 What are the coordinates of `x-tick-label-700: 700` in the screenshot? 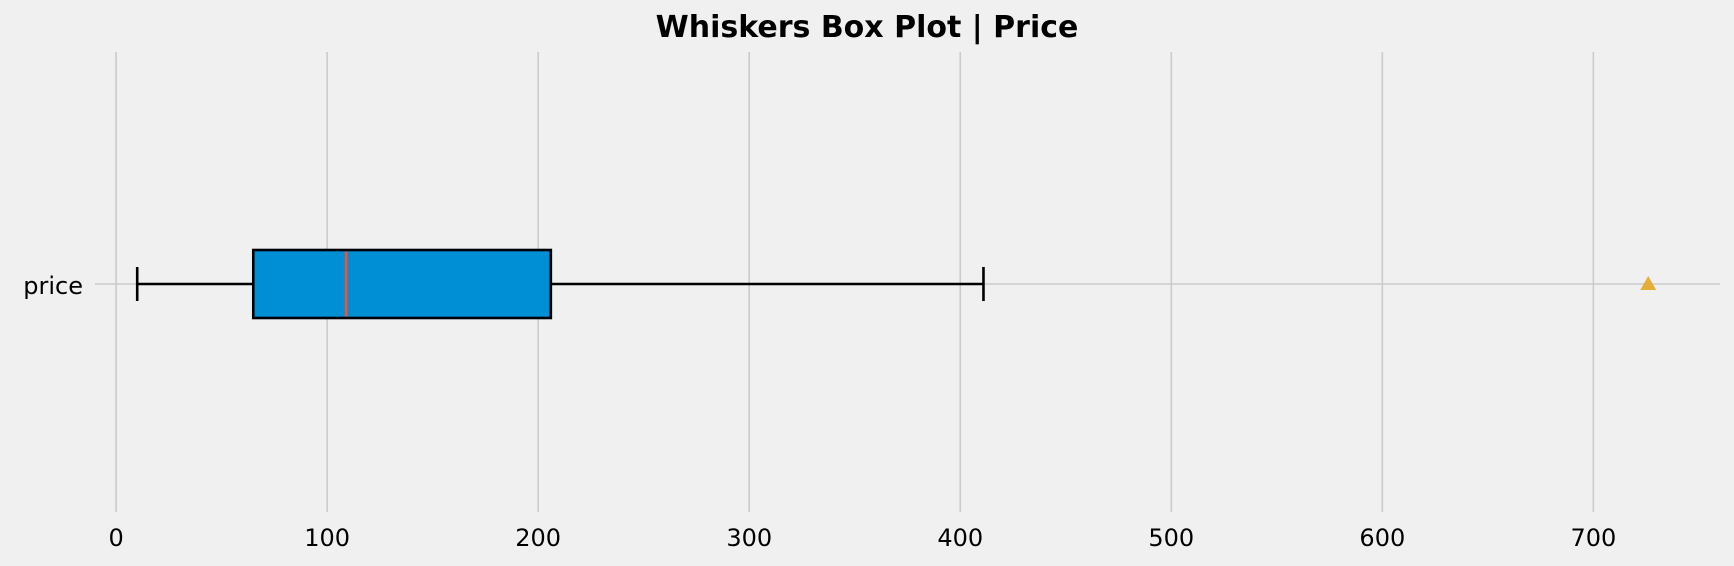 It's located at (1593, 538).